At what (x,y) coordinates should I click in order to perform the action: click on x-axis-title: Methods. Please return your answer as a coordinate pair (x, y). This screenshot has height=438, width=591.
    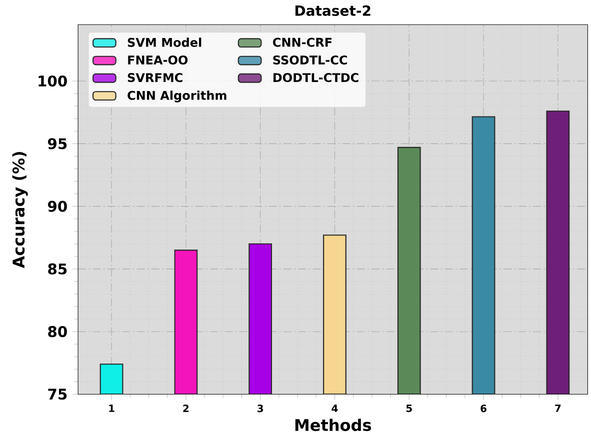
    Looking at the image, I should click on (333, 425).